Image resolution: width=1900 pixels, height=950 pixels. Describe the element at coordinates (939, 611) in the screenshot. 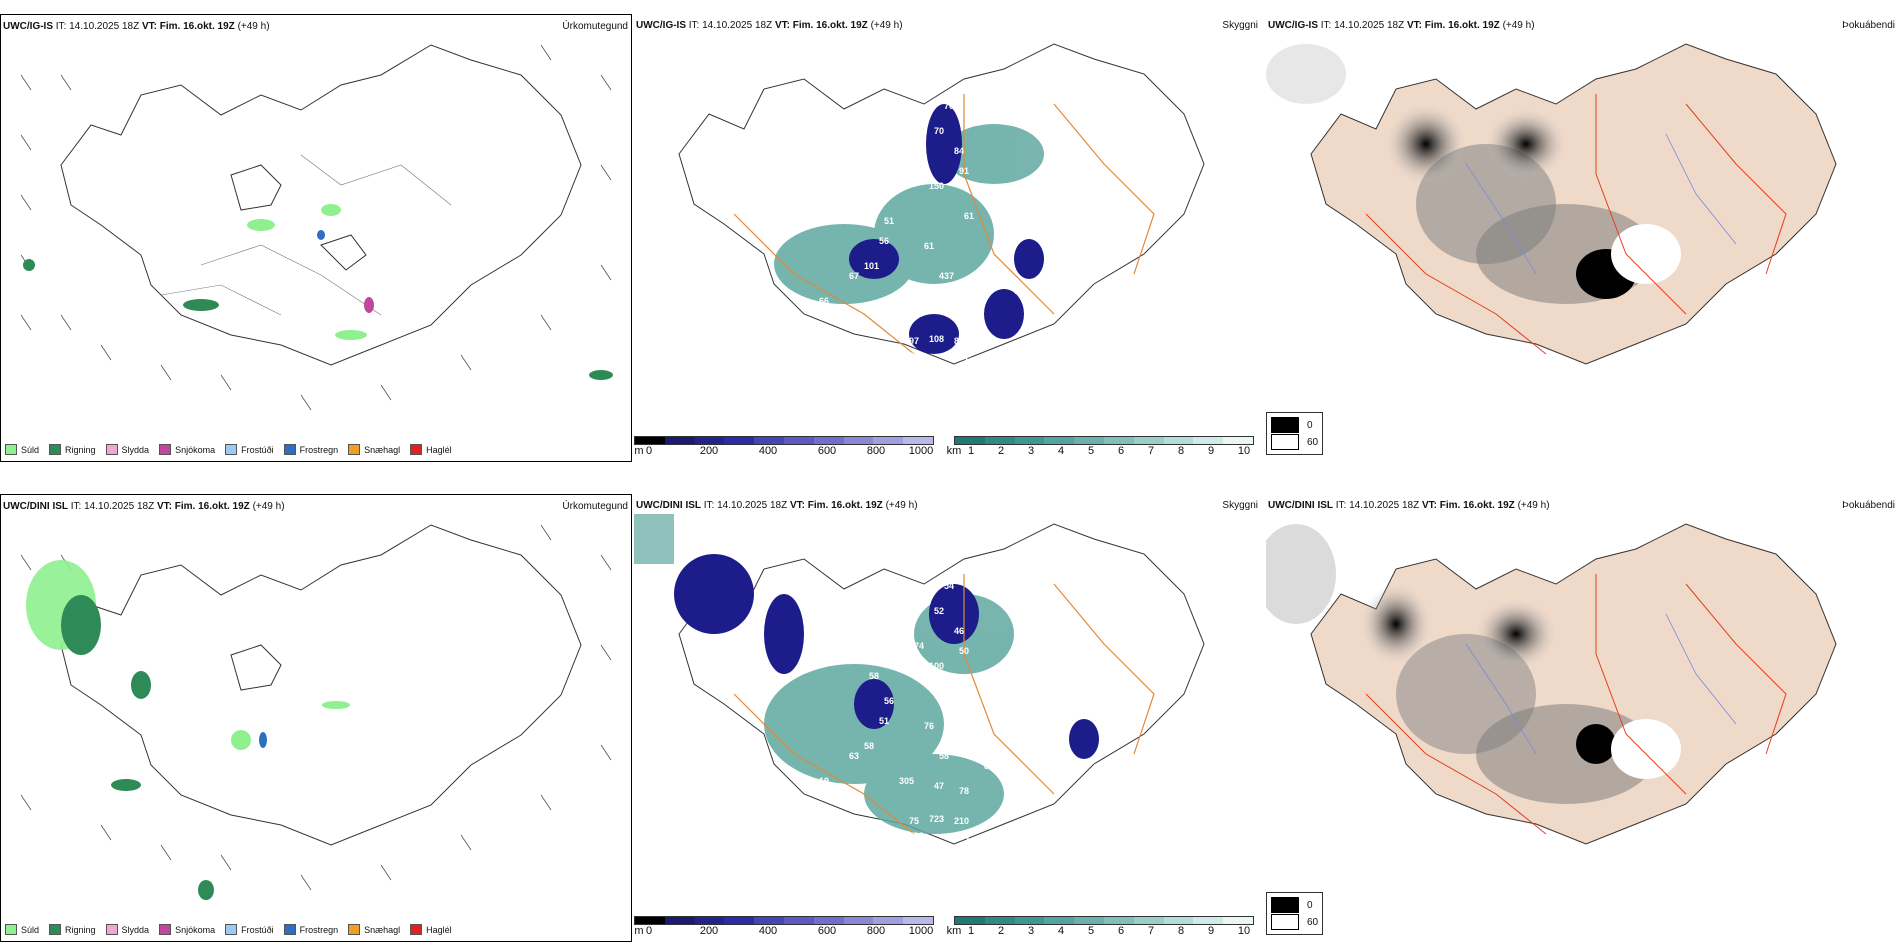

I see `cloud-base-value: 52` at that location.